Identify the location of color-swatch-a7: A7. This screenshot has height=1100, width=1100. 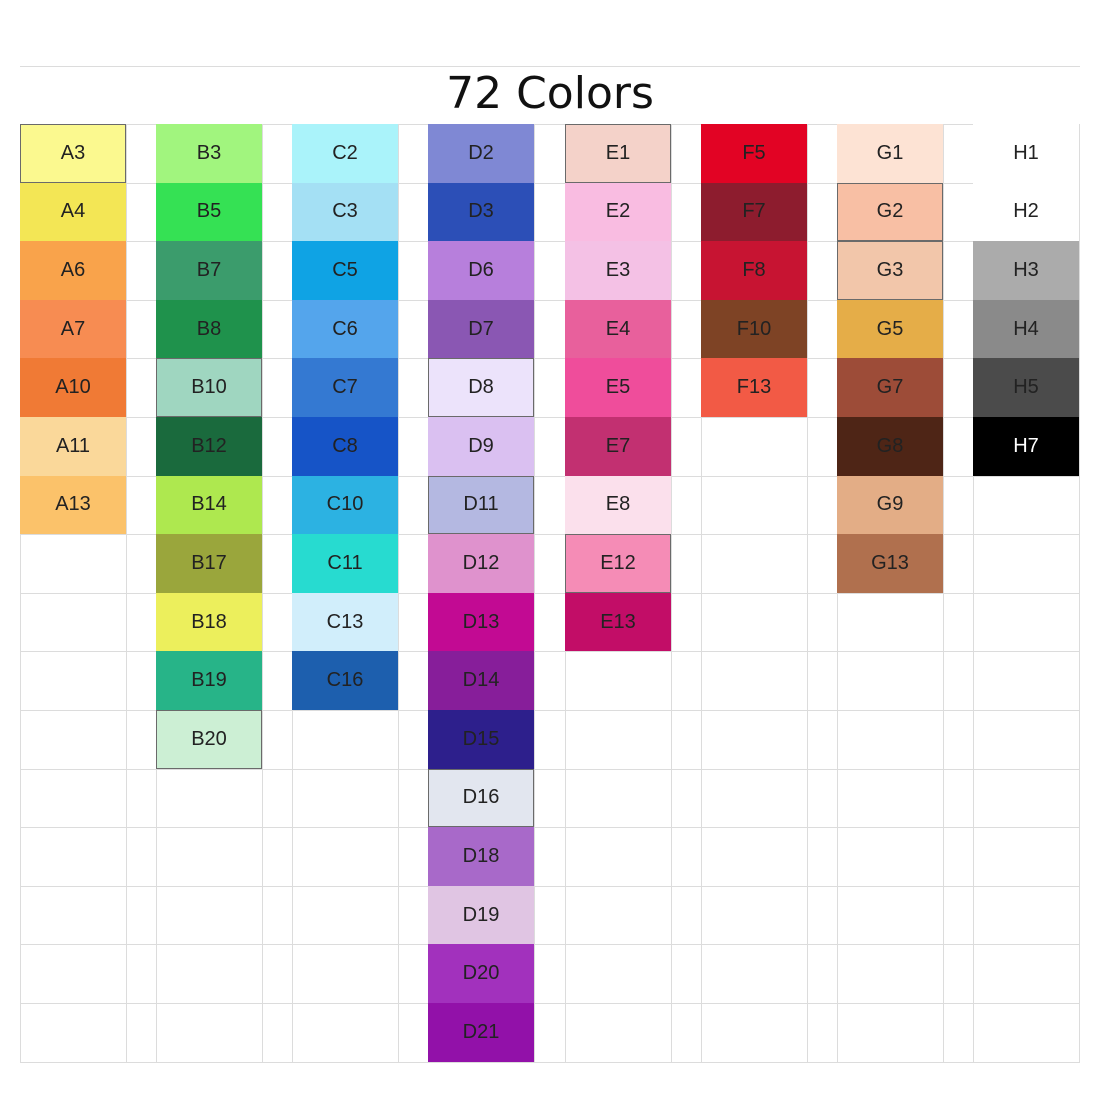
(73, 329).